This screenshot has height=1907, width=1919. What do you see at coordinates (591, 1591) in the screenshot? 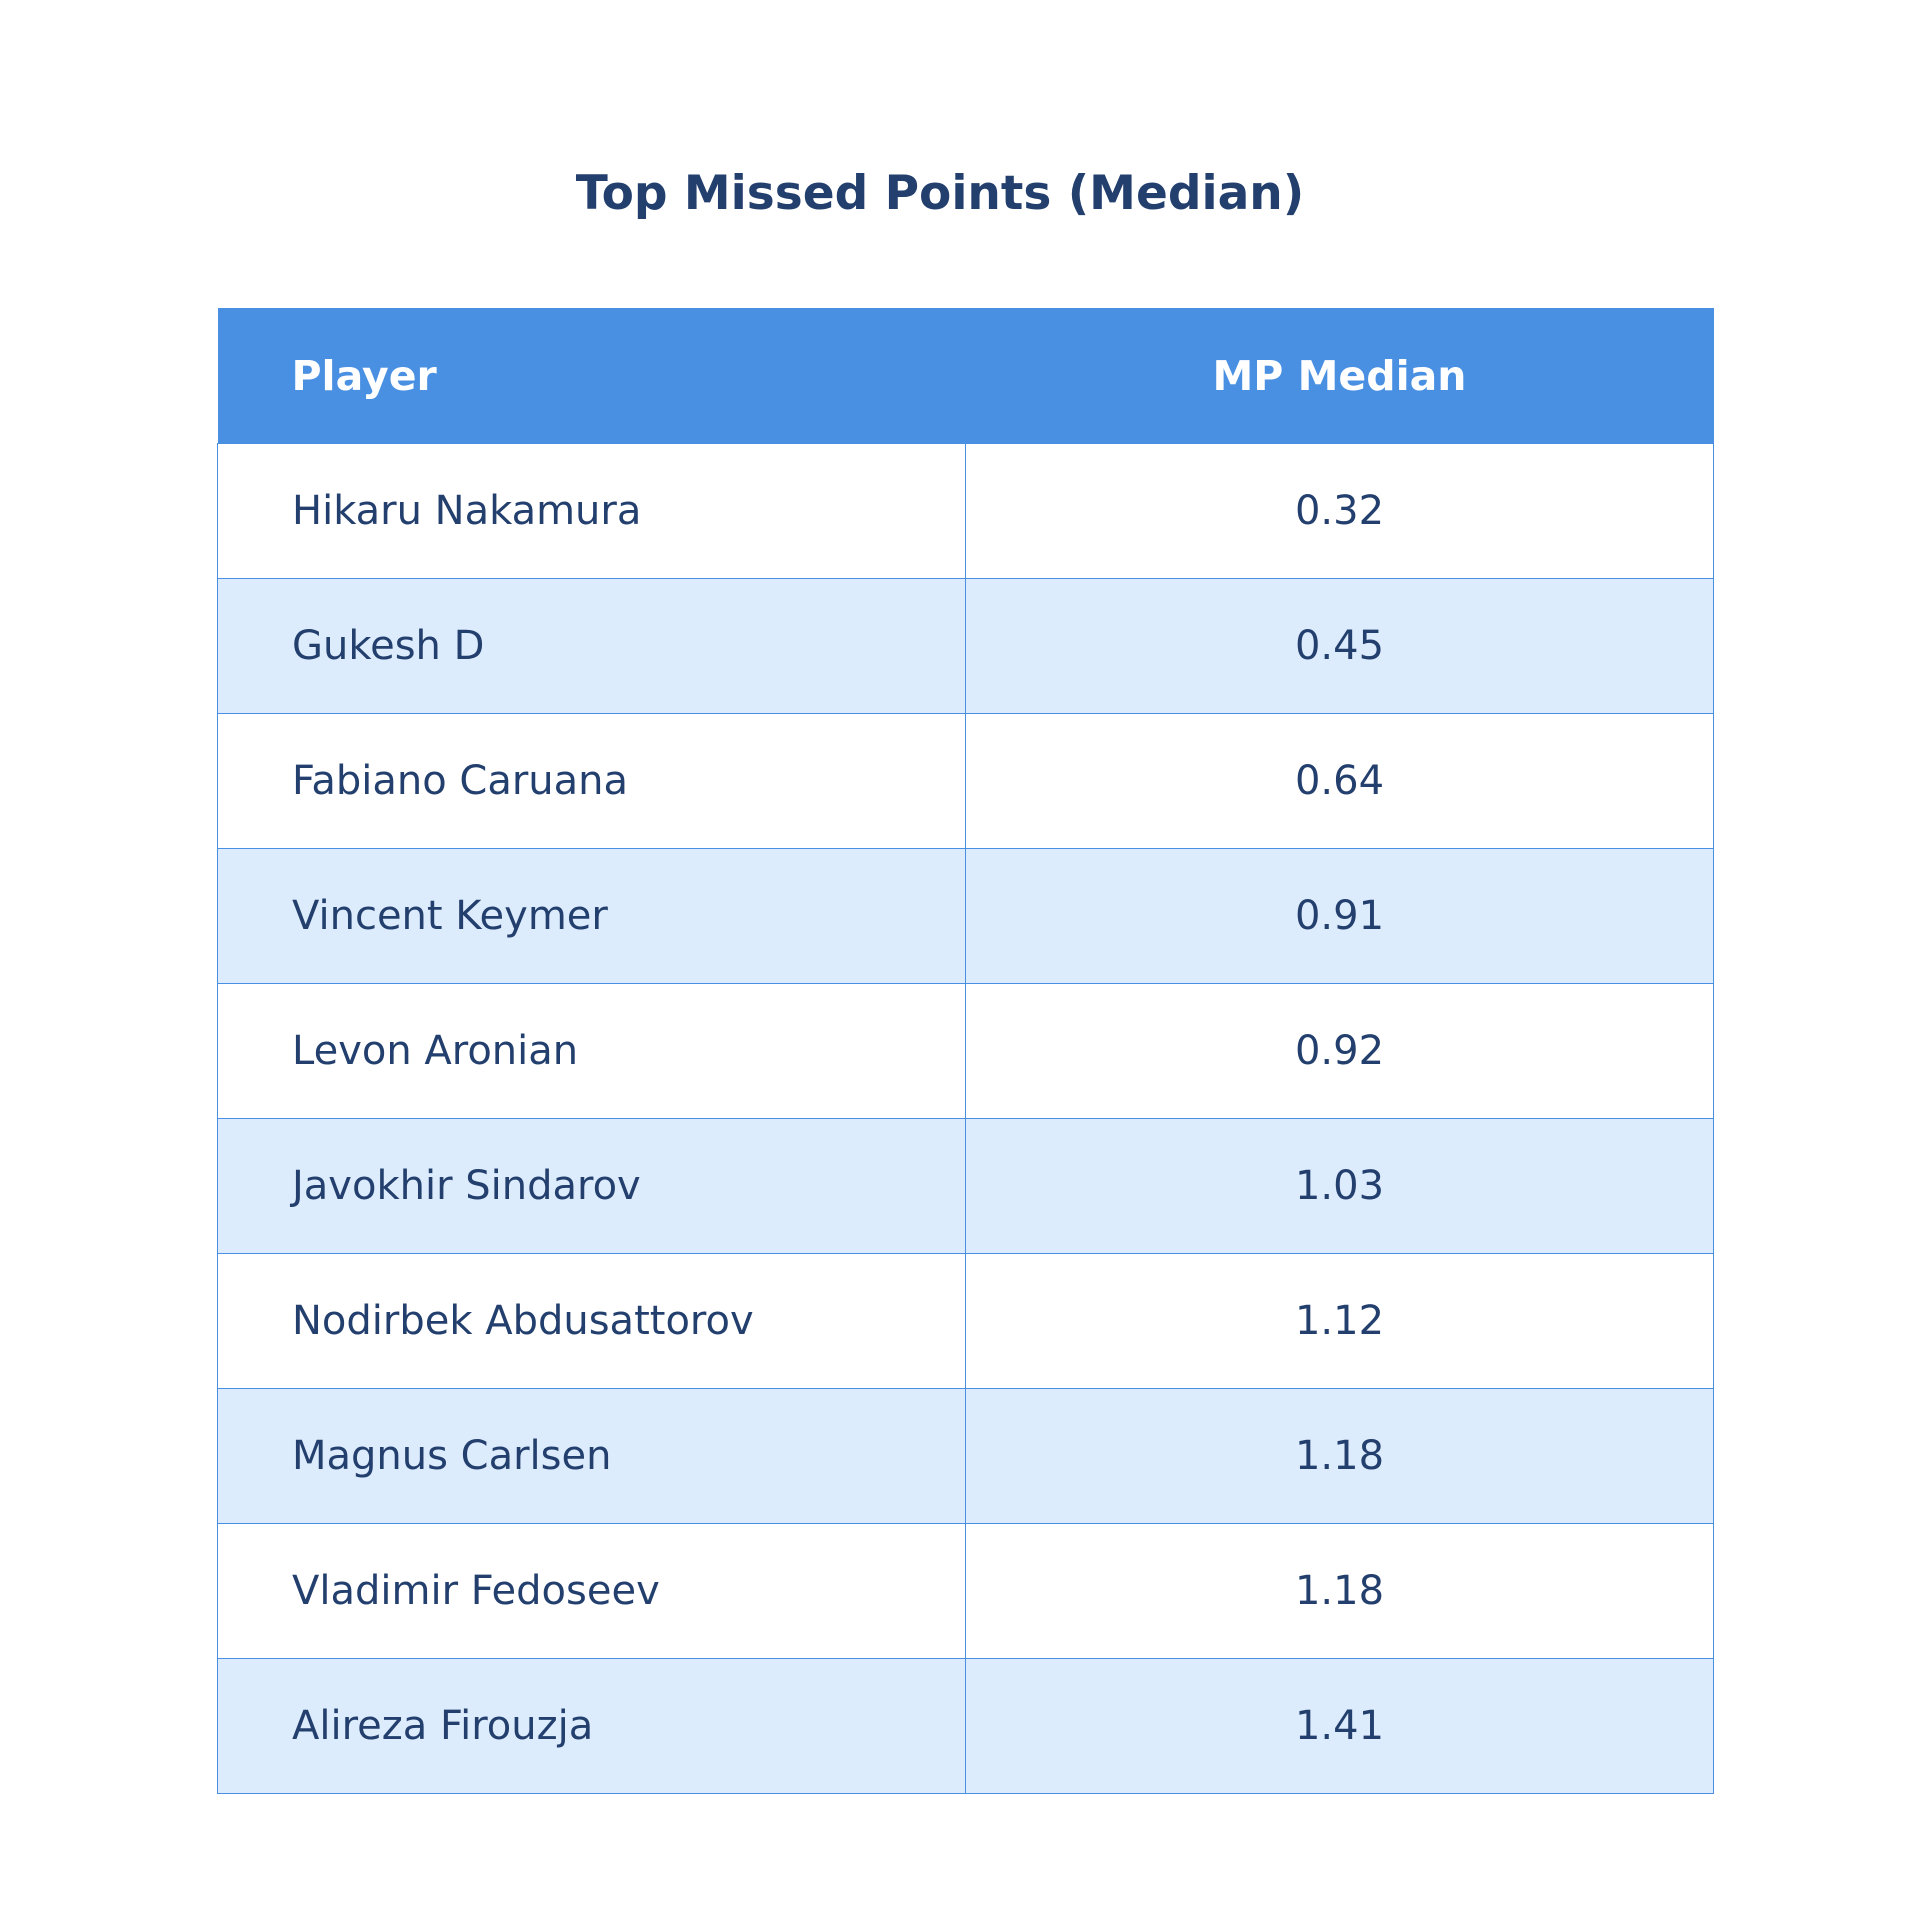
I see `player-name-cell: Vladimir Fedoseev` at bounding box center [591, 1591].